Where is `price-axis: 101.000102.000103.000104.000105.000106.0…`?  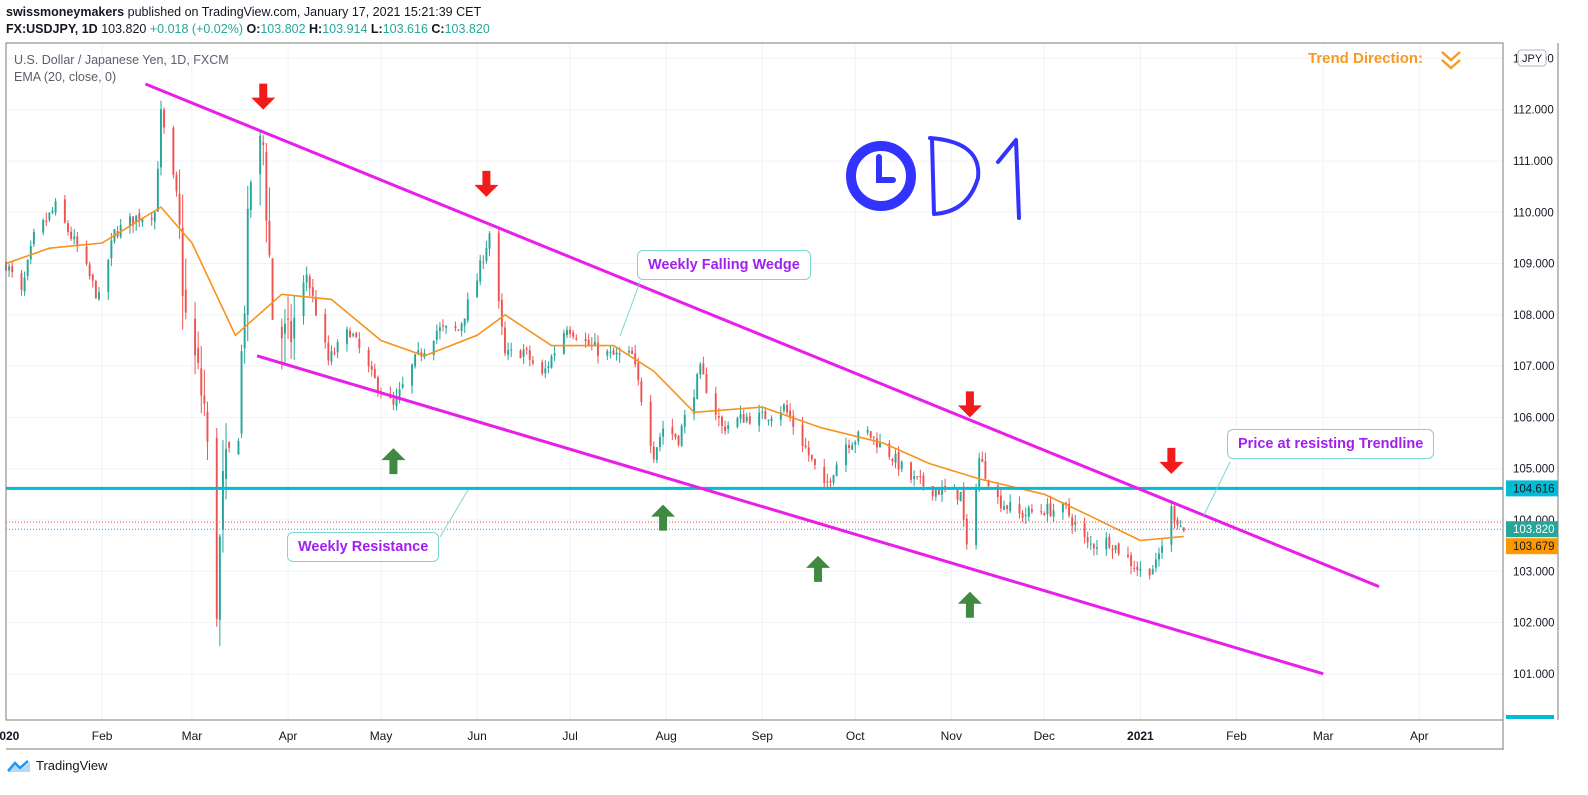 price-axis: 101.000102.000103.000104.000105.000106.0… is located at coordinates (1534, 366).